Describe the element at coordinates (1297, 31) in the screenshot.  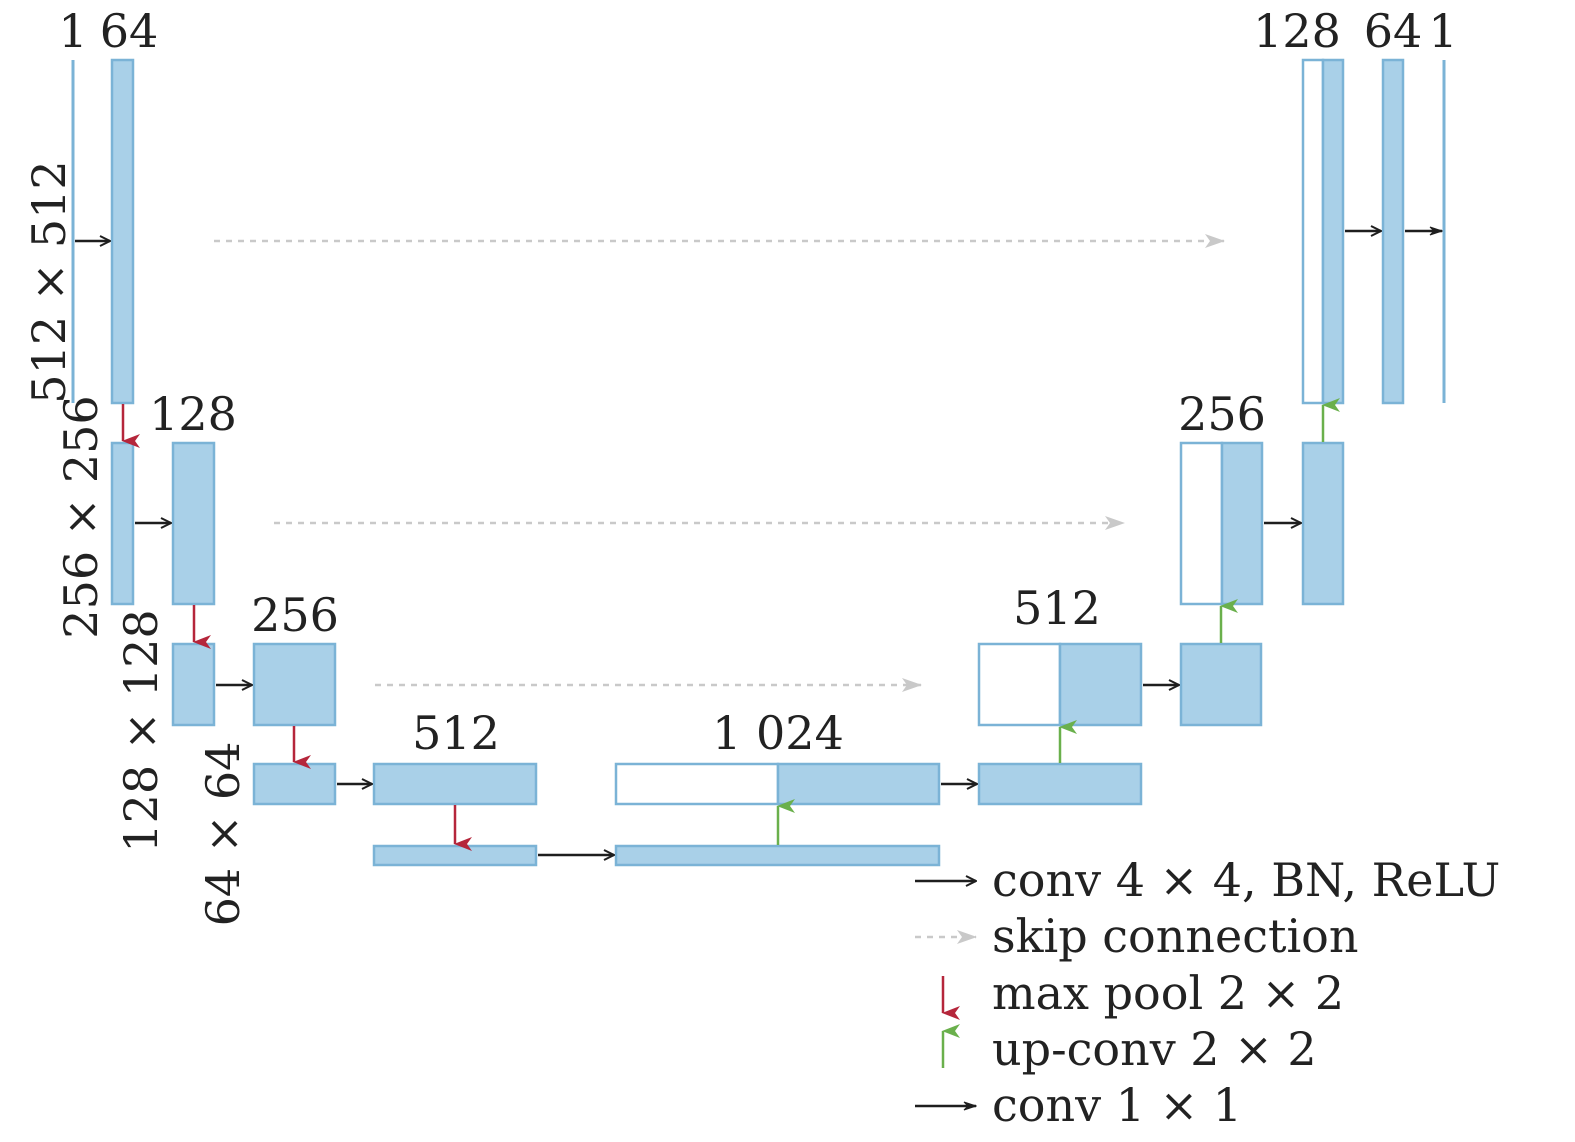
I see `channel-label-dec2: 128` at that location.